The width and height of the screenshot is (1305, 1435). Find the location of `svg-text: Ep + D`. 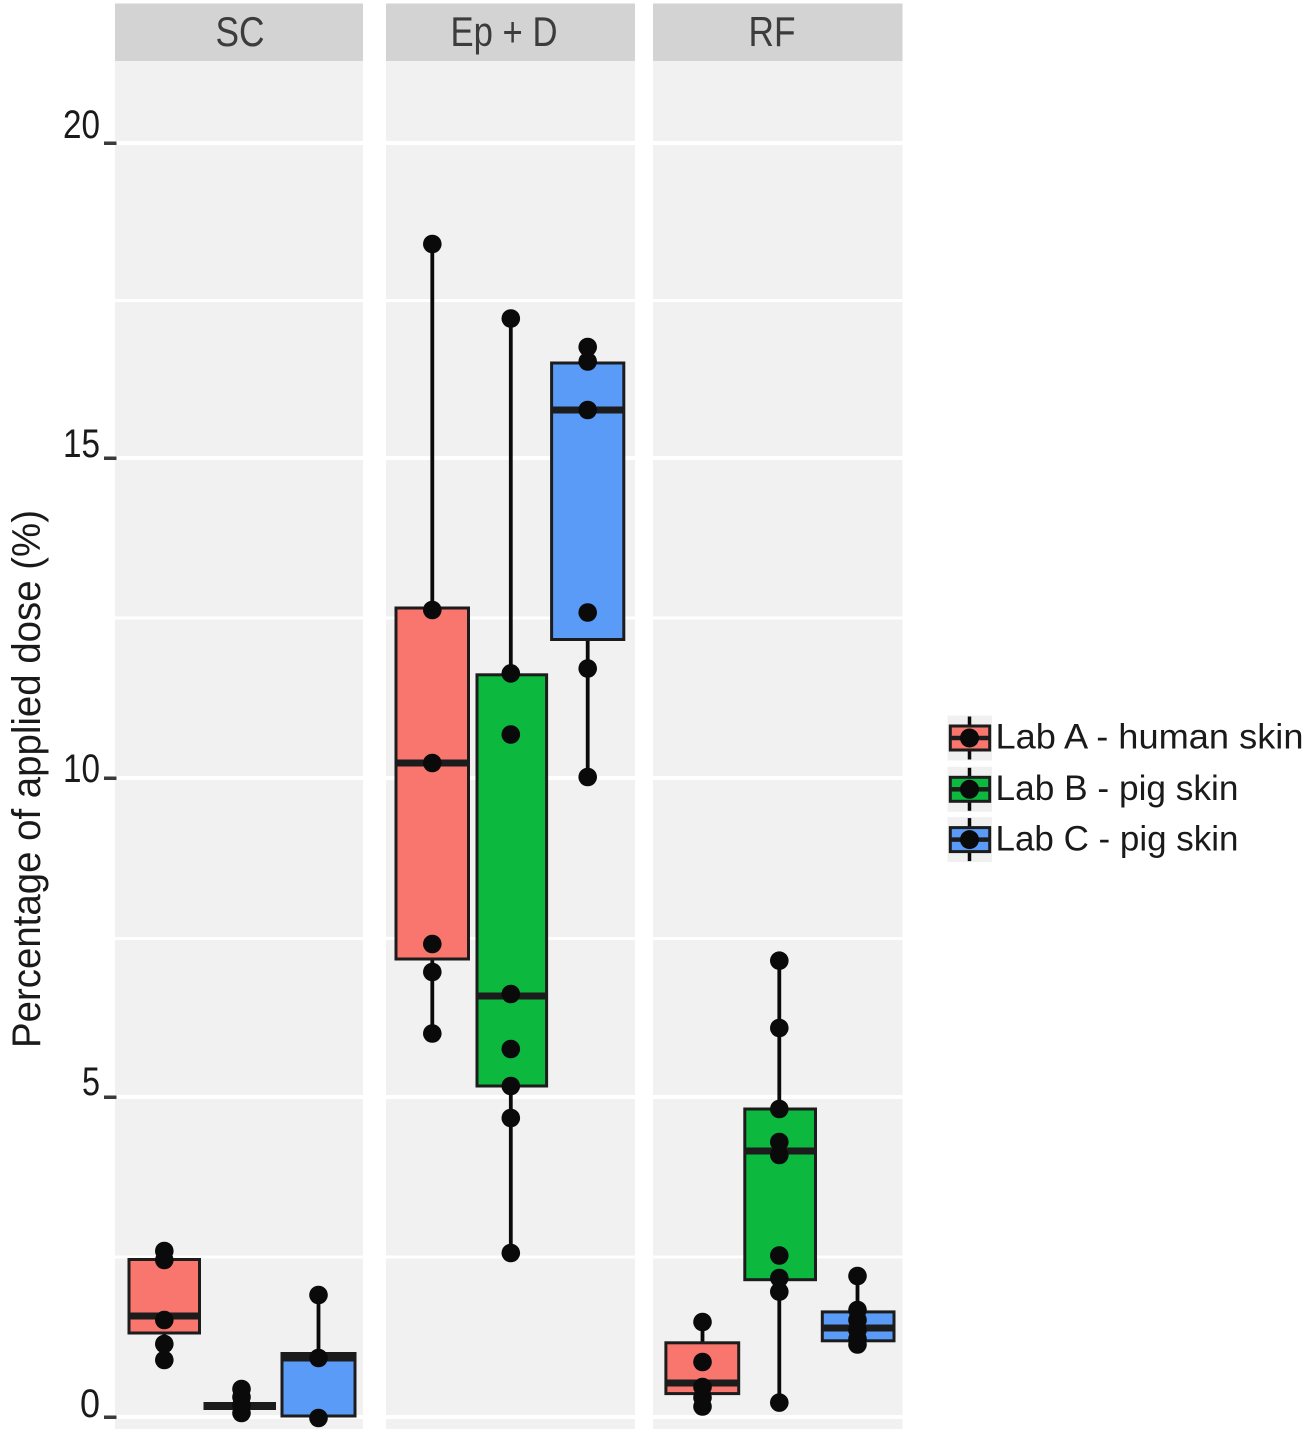

svg-text: Ep + D is located at coordinates (504, 31).